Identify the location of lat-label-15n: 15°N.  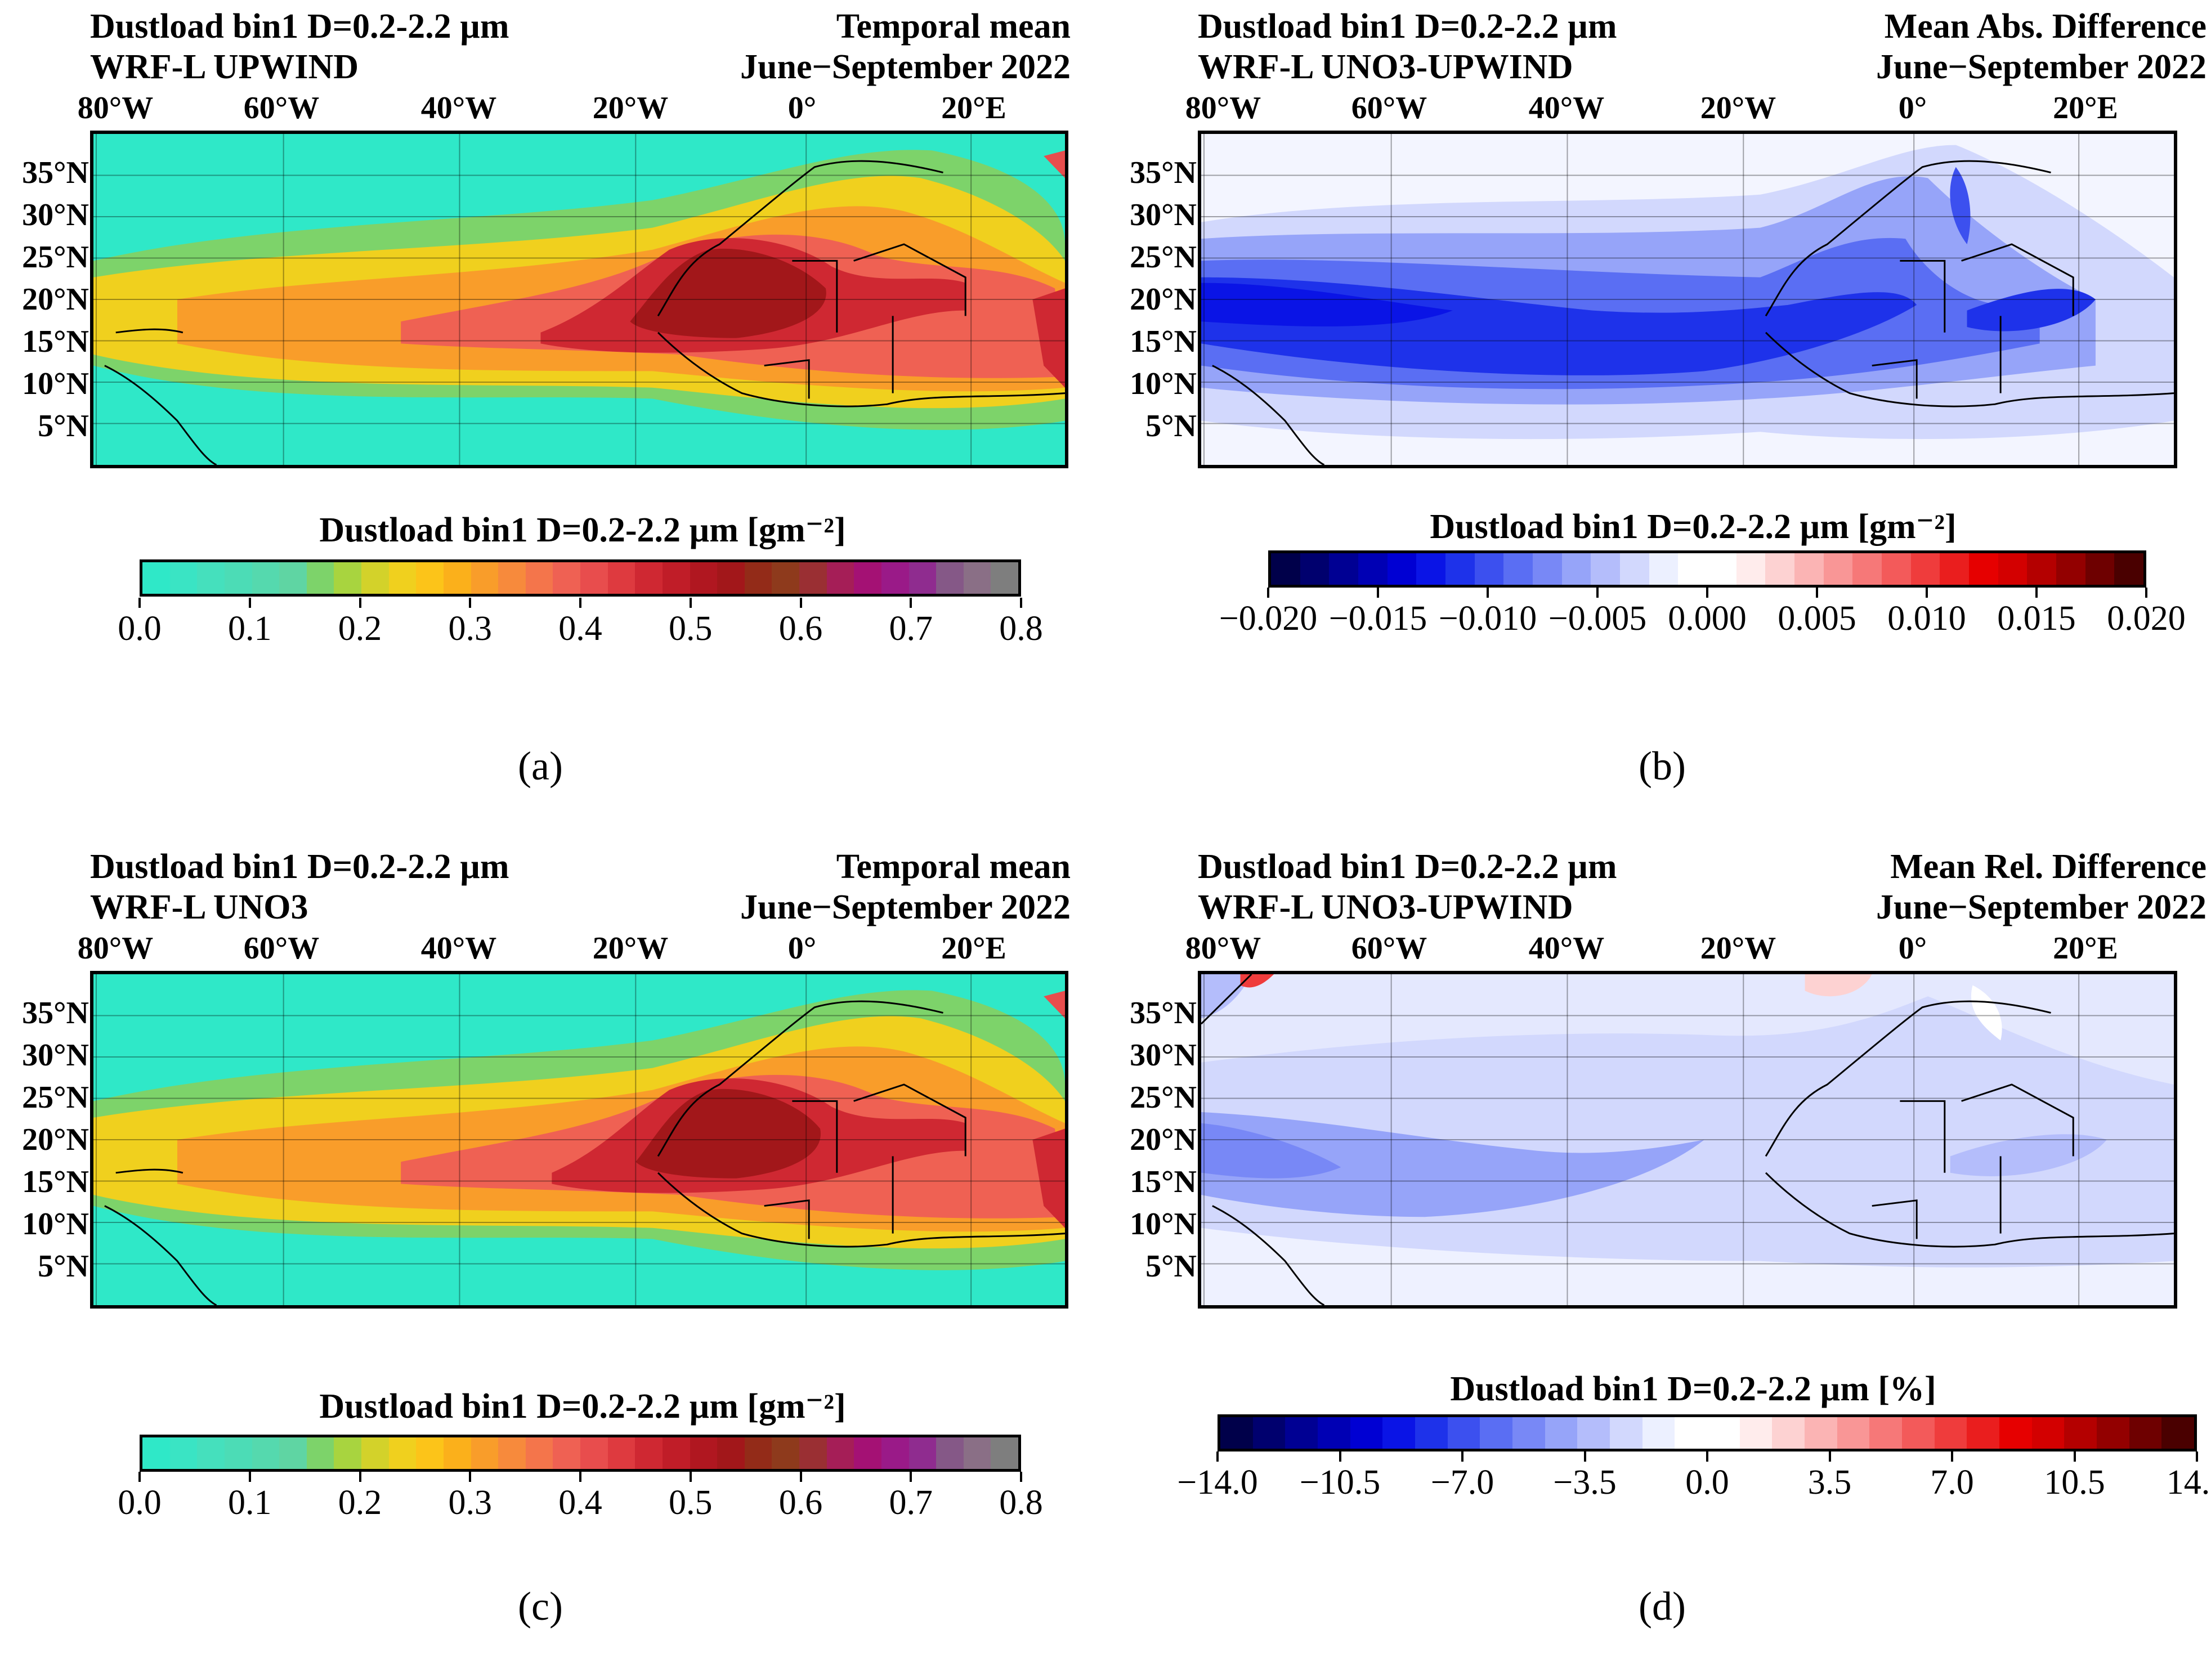
(1163, 1181).